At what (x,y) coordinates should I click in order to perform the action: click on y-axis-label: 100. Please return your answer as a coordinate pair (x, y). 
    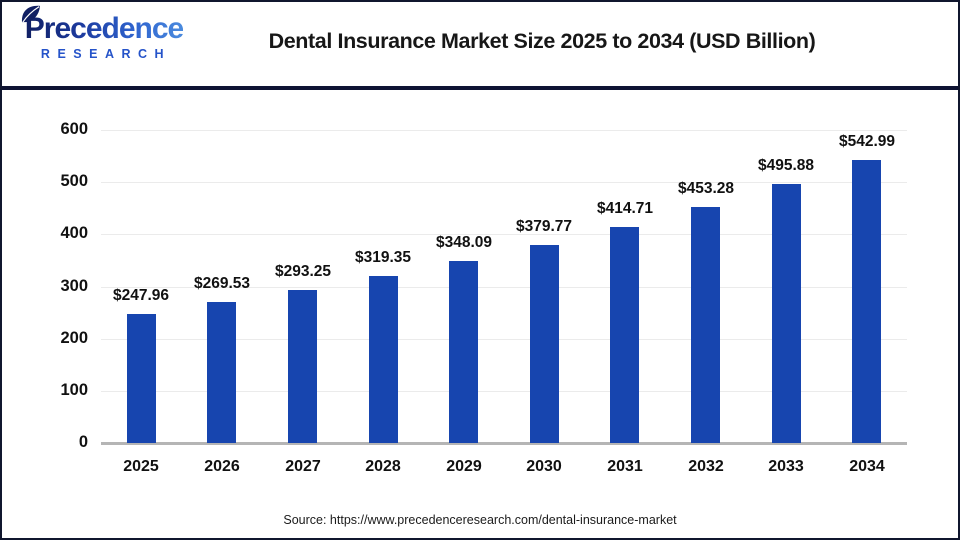
    Looking at the image, I should click on (74, 390).